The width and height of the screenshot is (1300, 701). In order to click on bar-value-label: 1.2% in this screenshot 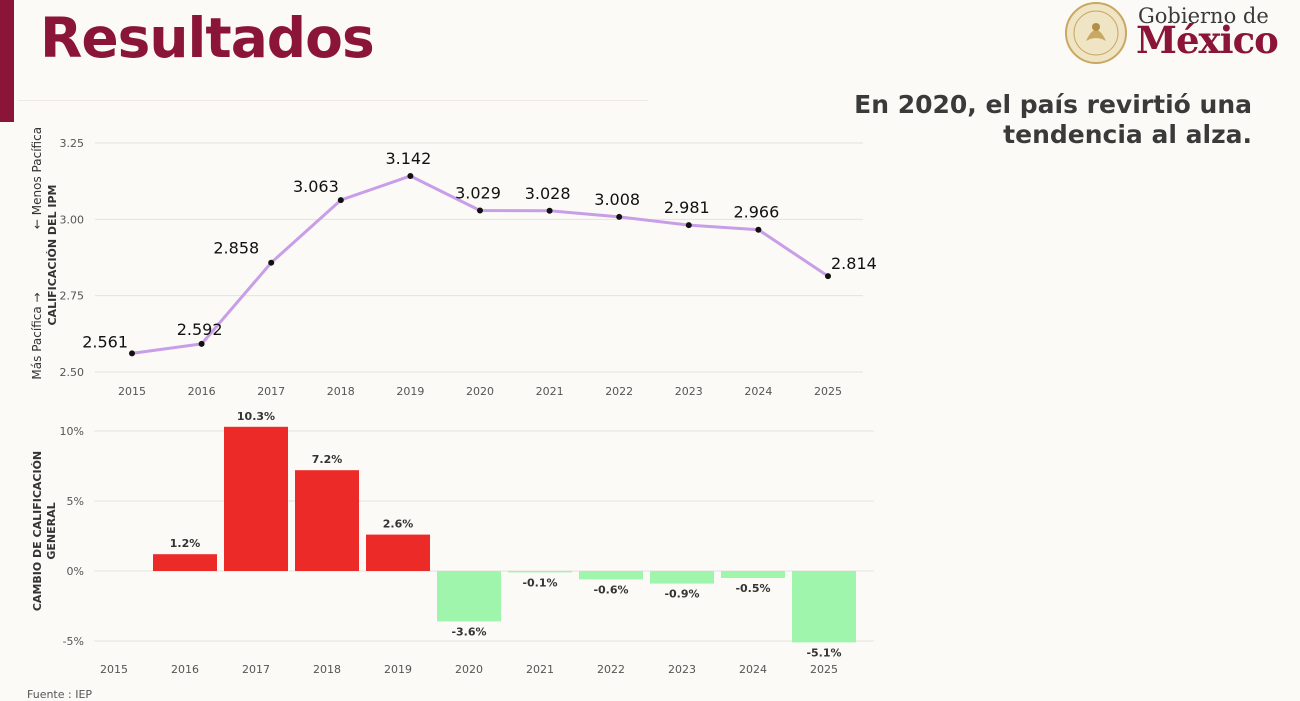, I will do `click(185, 543)`.